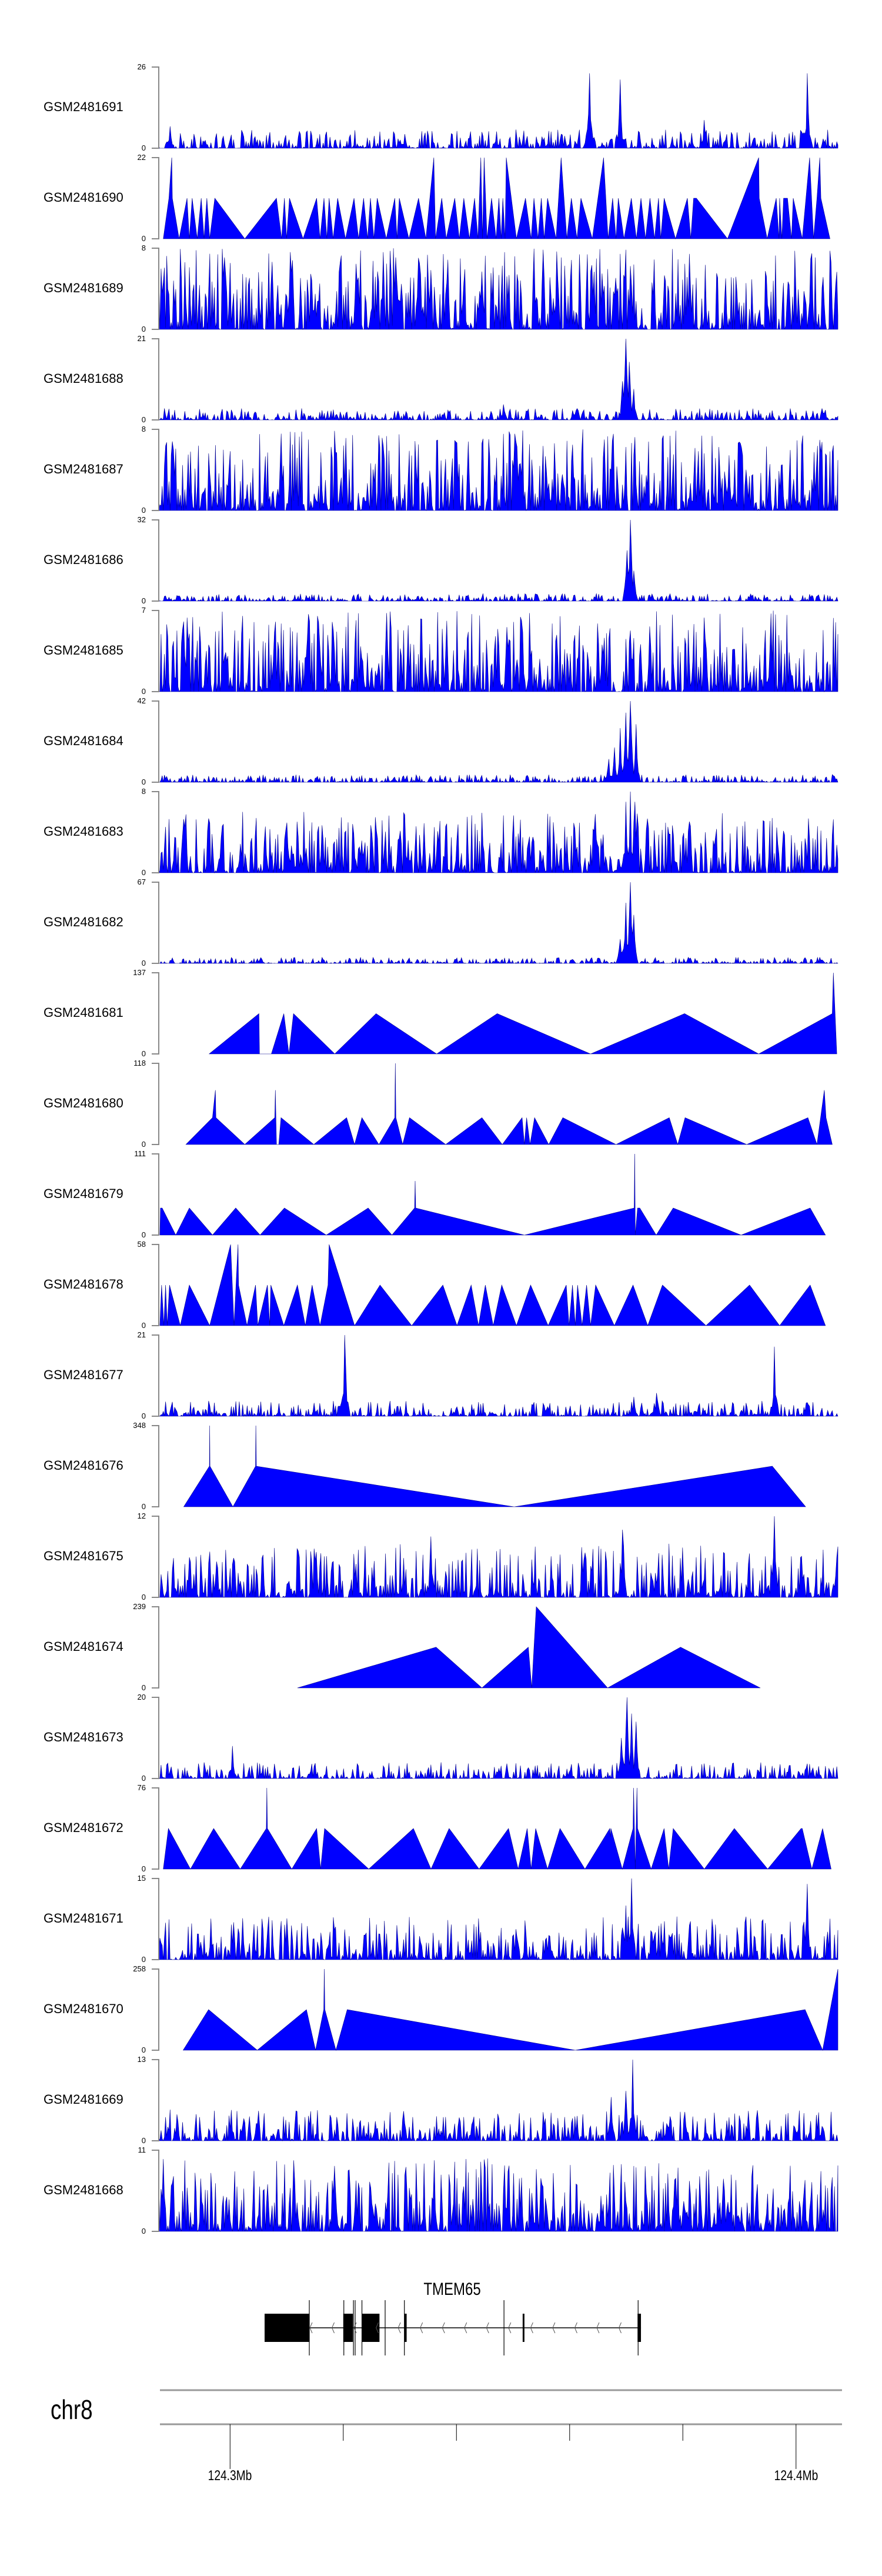  I want to click on axis-tick-label: 124.3Mb, so click(230, 2476).